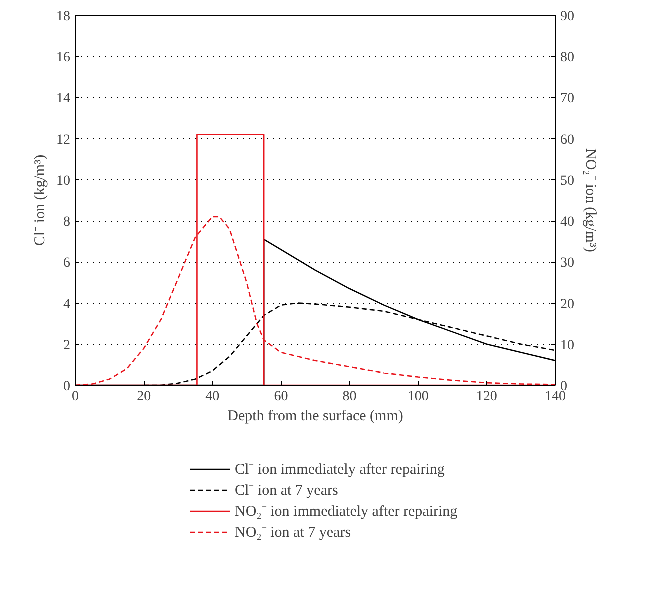  What do you see at coordinates (567, 17) in the screenshot?
I see `y2-tick-label: 90` at bounding box center [567, 17].